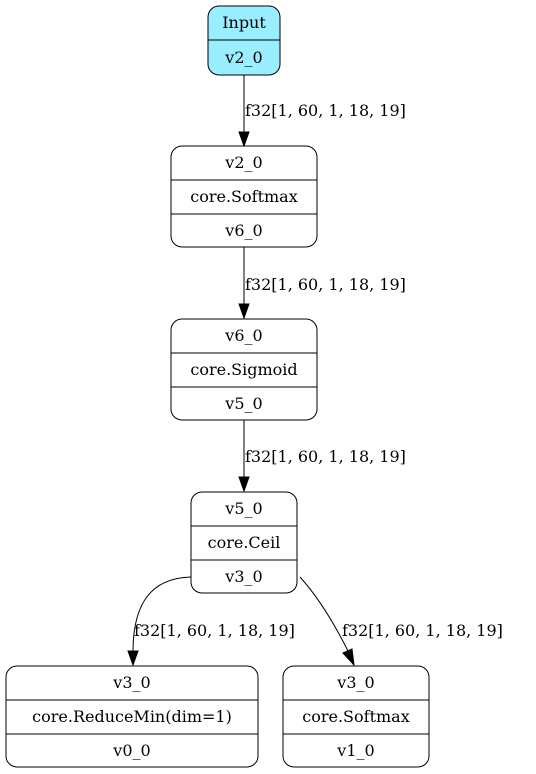 The width and height of the screenshot is (536, 774). I want to click on reducemin-node: v3_0 core.ReduceMin(dim=1) v0_0, so click(132, 716).